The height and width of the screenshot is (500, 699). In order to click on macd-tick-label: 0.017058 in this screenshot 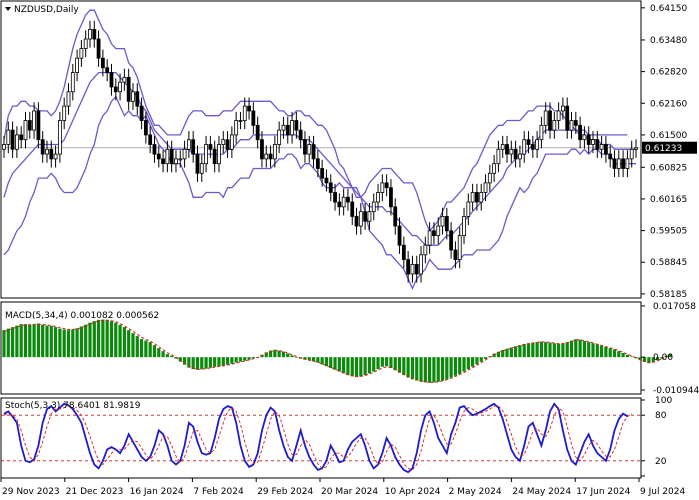, I will do `click(674, 307)`.